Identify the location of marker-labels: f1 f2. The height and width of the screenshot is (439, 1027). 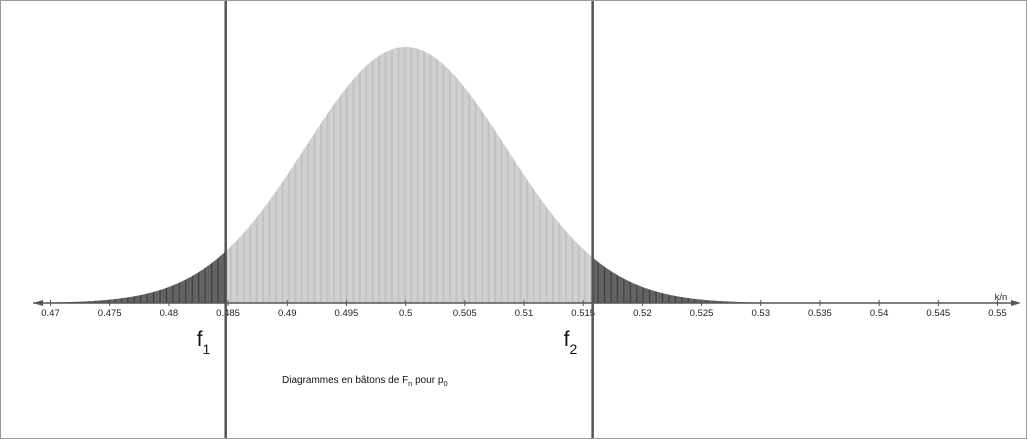
(387, 342).